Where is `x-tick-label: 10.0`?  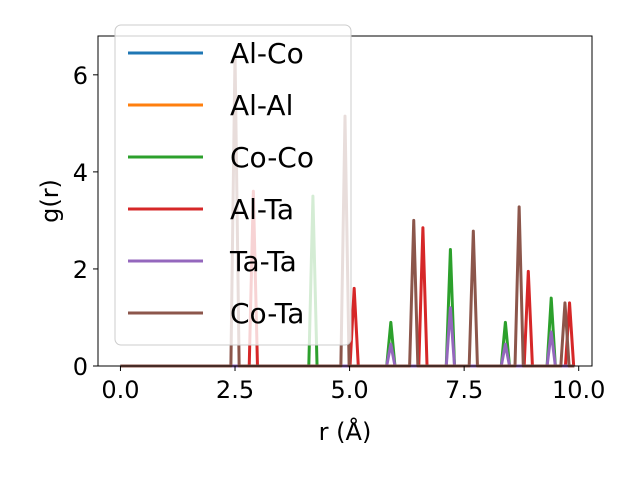
x-tick-label: 10.0 is located at coordinates (578, 390).